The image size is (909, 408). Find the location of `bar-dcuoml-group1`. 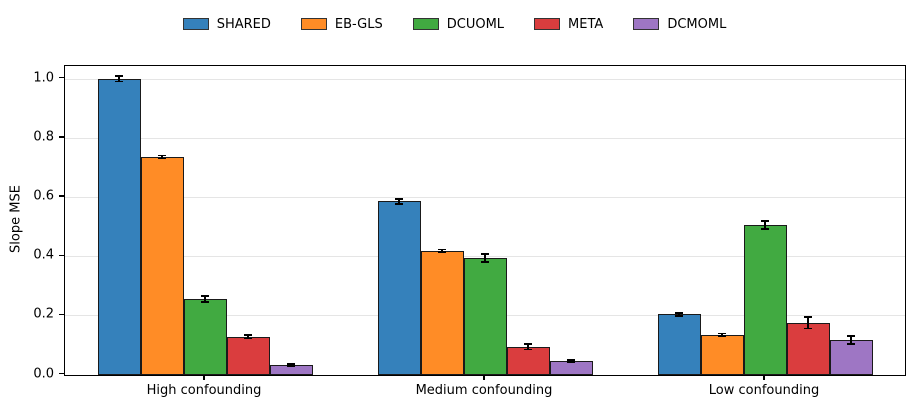

bar-dcuoml-group1 is located at coordinates (205, 337).